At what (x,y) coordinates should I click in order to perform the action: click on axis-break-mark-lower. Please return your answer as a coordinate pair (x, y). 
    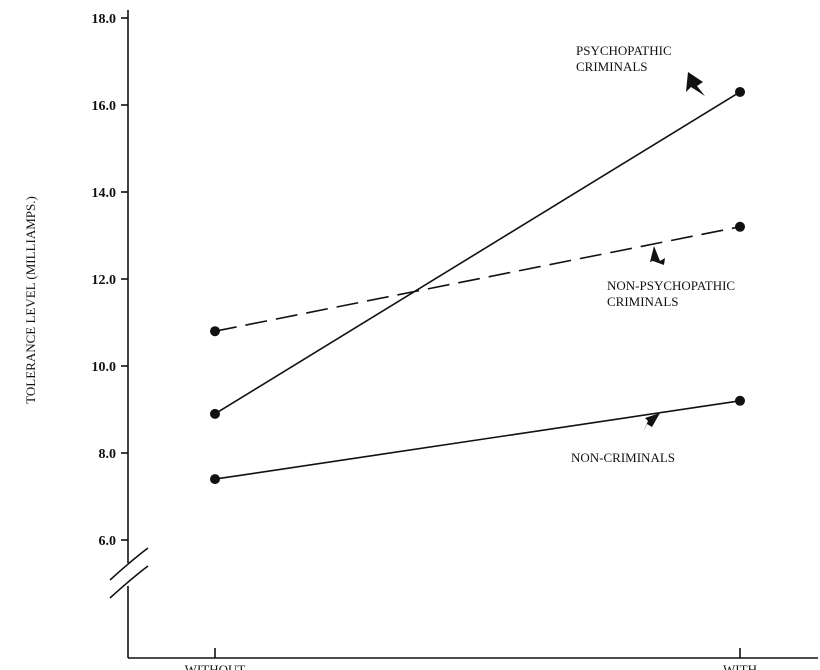
    Looking at the image, I should click on (129, 582).